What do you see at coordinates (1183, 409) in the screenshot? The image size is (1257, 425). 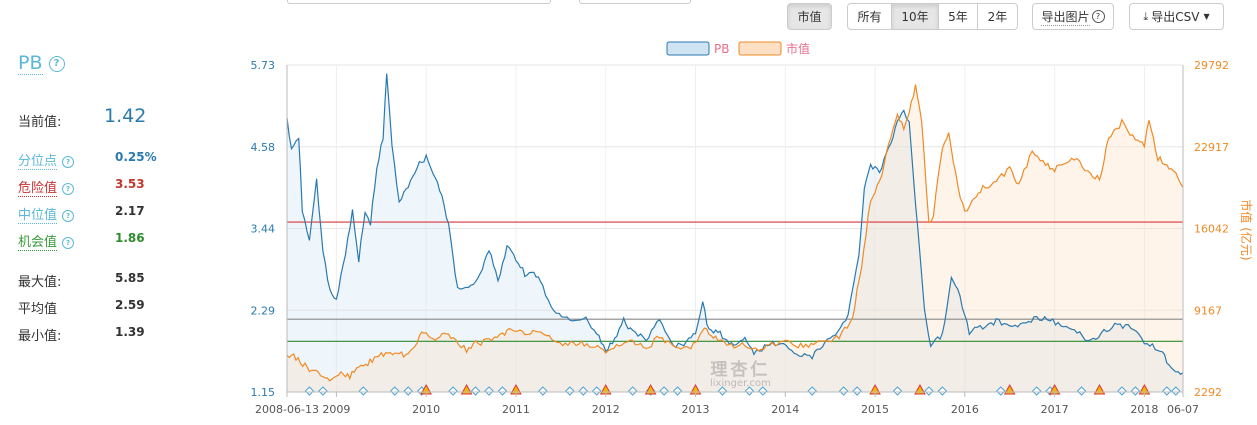 I see `x-tick-label: 06-07` at bounding box center [1183, 409].